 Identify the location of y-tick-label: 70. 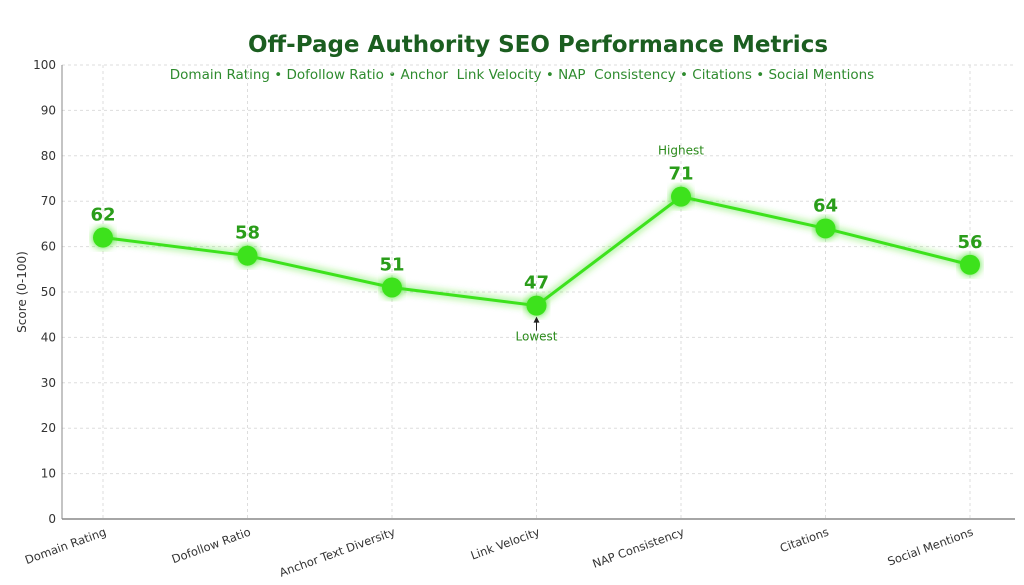
(48, 201).